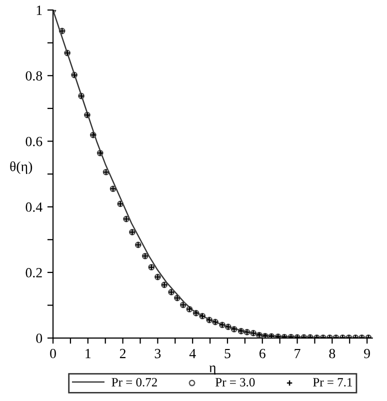 This screenshot has width=387, height=401. Describe the element at coordinates (227, 353) in the screenshot. I see `x-tick-label: 5` at that location.